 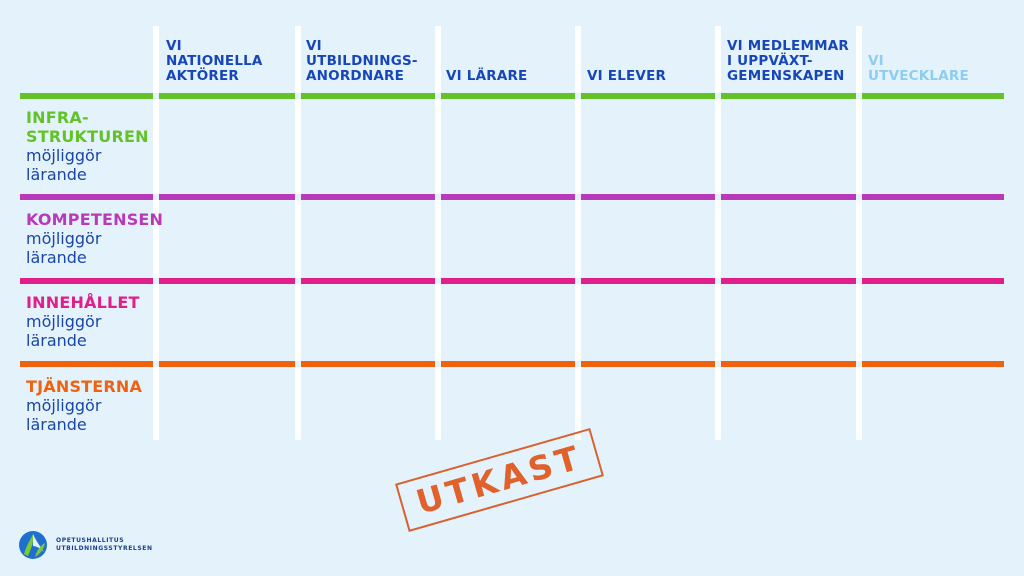 I want to click on row-label-tjansterna: TJÄNSTERNA möjliggör lärande, so click(x=91, y=405).